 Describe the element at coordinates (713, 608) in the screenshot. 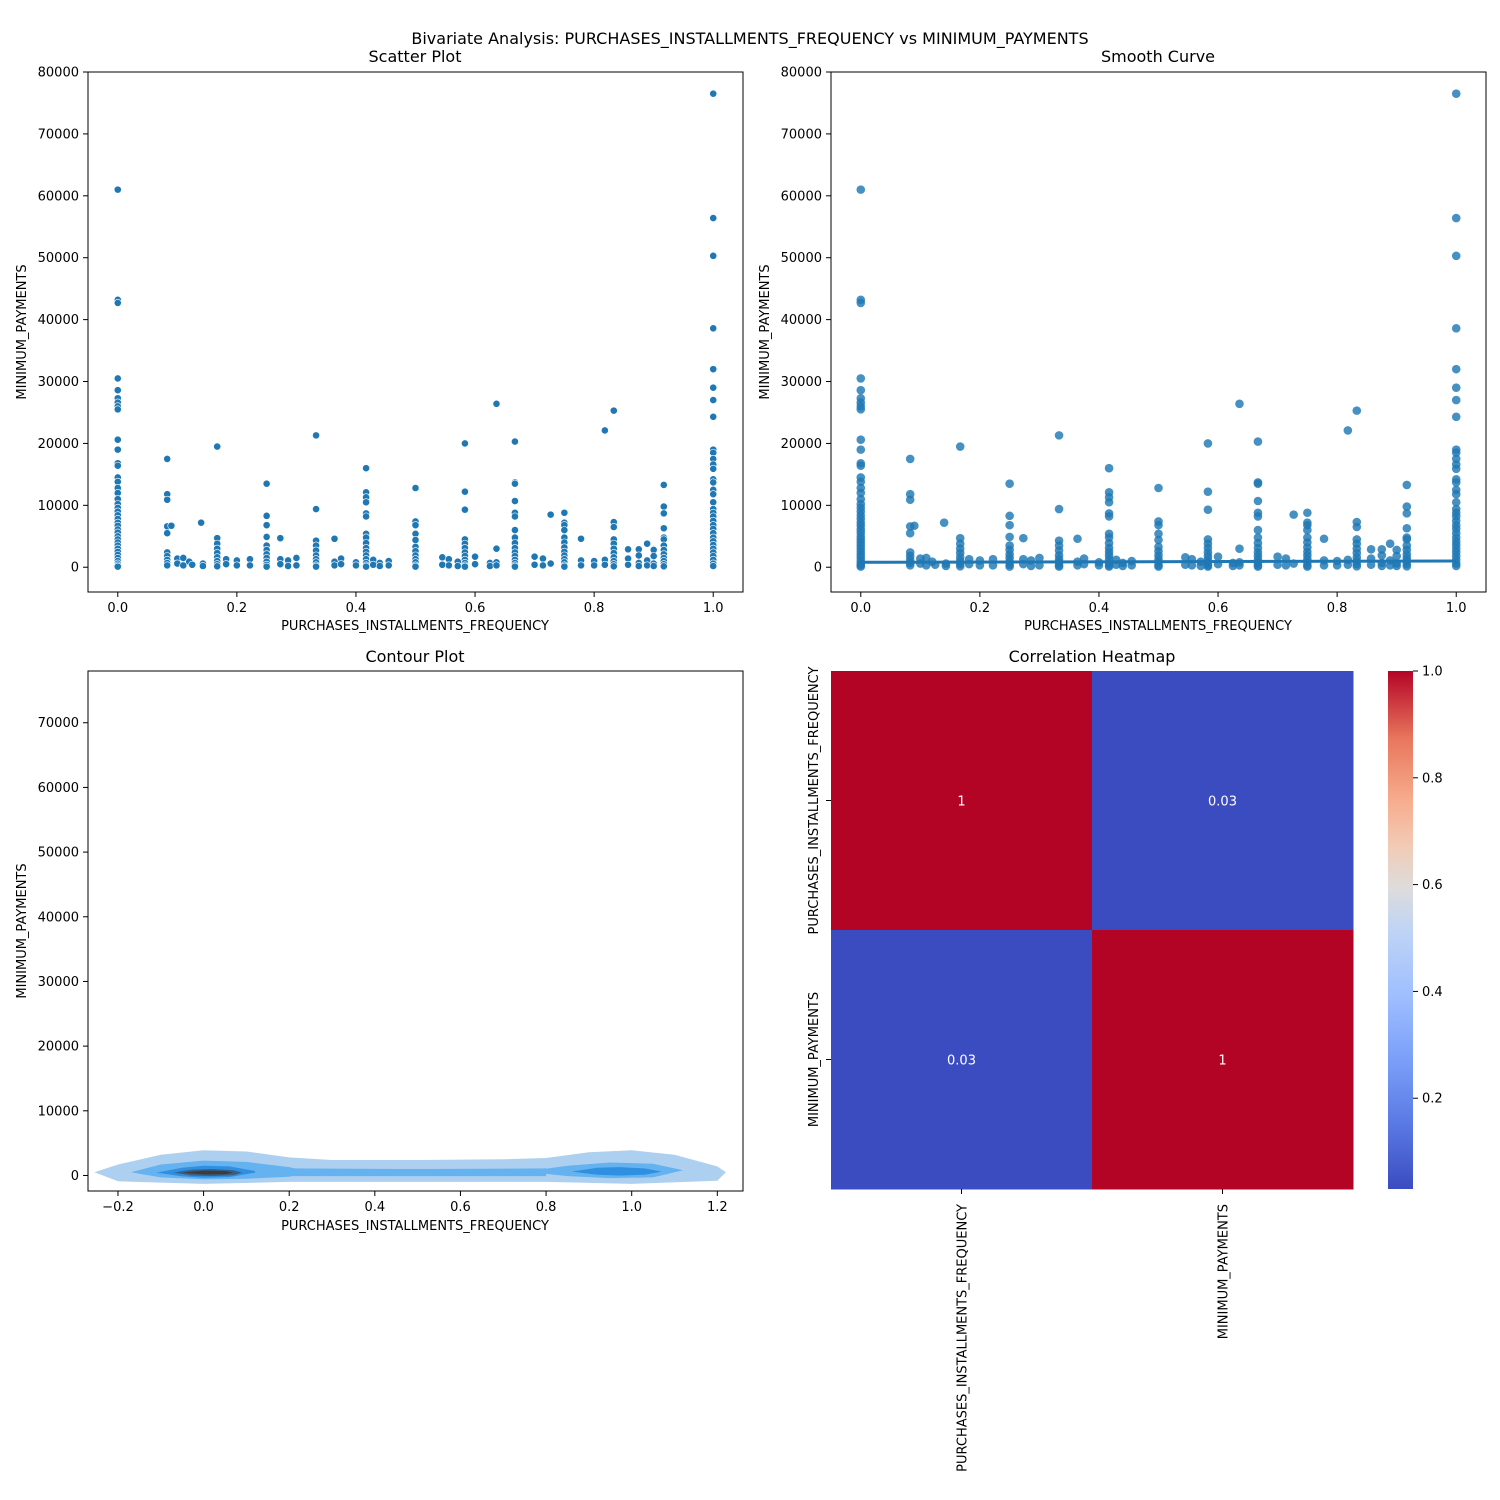

I see `scatter-x-tick-label: 1.0` at that location.